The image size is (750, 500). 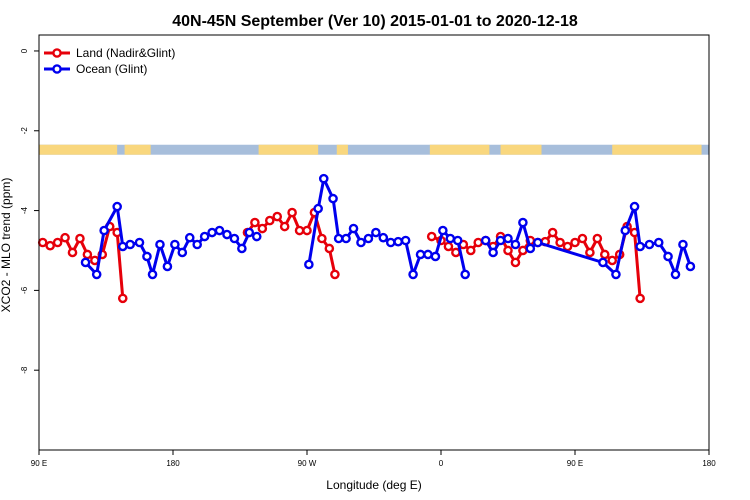 What do you see at coordinates (109, 53) in the screenshot?
I see `legend-item: Land (Nadir&Glint)` at bounding box center [109, 53].